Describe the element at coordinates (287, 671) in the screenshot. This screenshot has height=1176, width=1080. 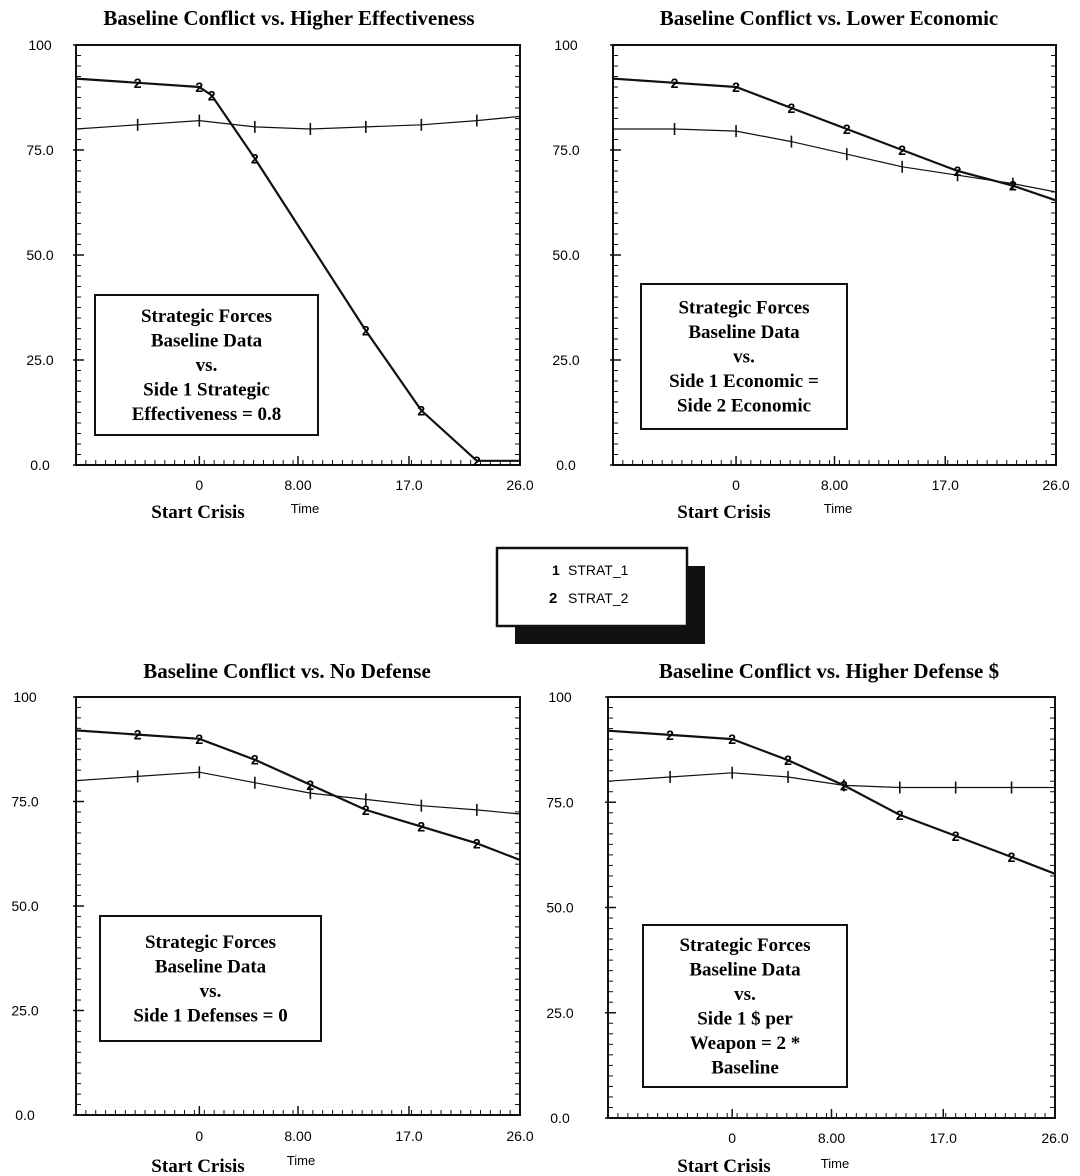
I see `chart-title: Baseline Conflict vs. No Defense` at that location.